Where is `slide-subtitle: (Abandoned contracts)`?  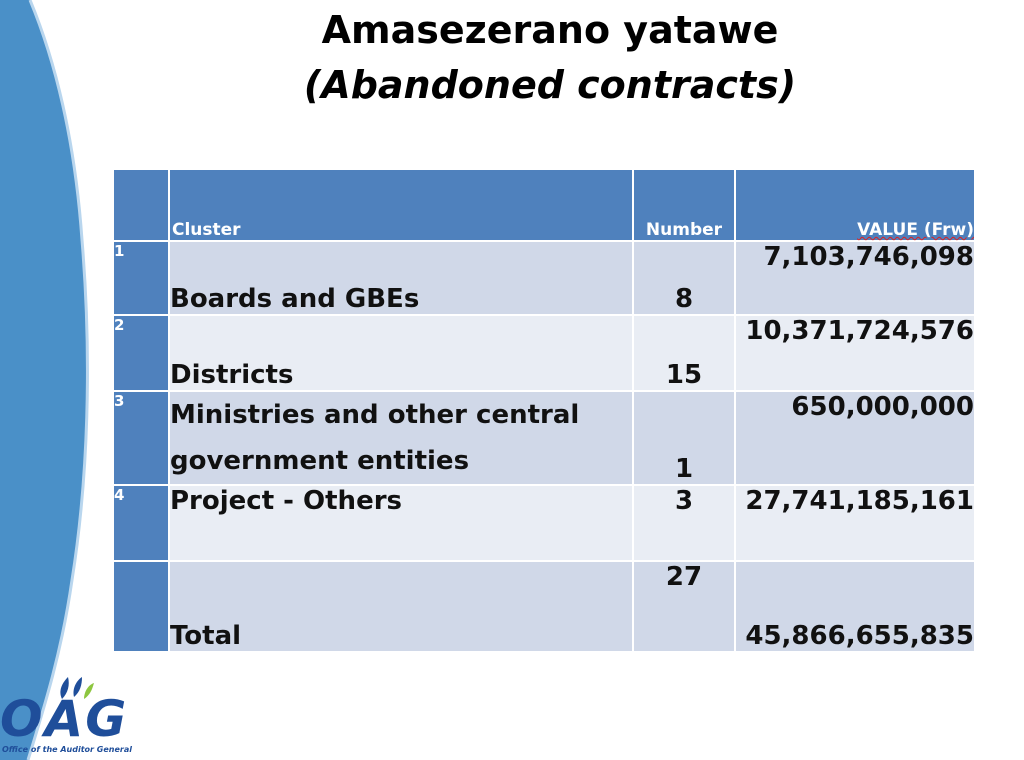
slide-subtitle: (Abandoned contracts) is located at coordinates (550, 85).